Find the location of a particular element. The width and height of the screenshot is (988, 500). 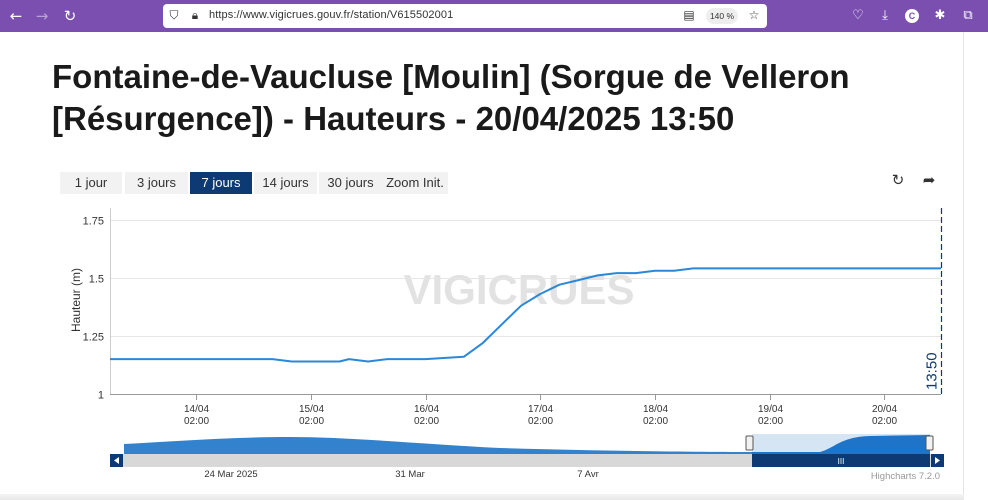

extensions-puzzle-icon: ⧉ is located at coordinates (968, 15).